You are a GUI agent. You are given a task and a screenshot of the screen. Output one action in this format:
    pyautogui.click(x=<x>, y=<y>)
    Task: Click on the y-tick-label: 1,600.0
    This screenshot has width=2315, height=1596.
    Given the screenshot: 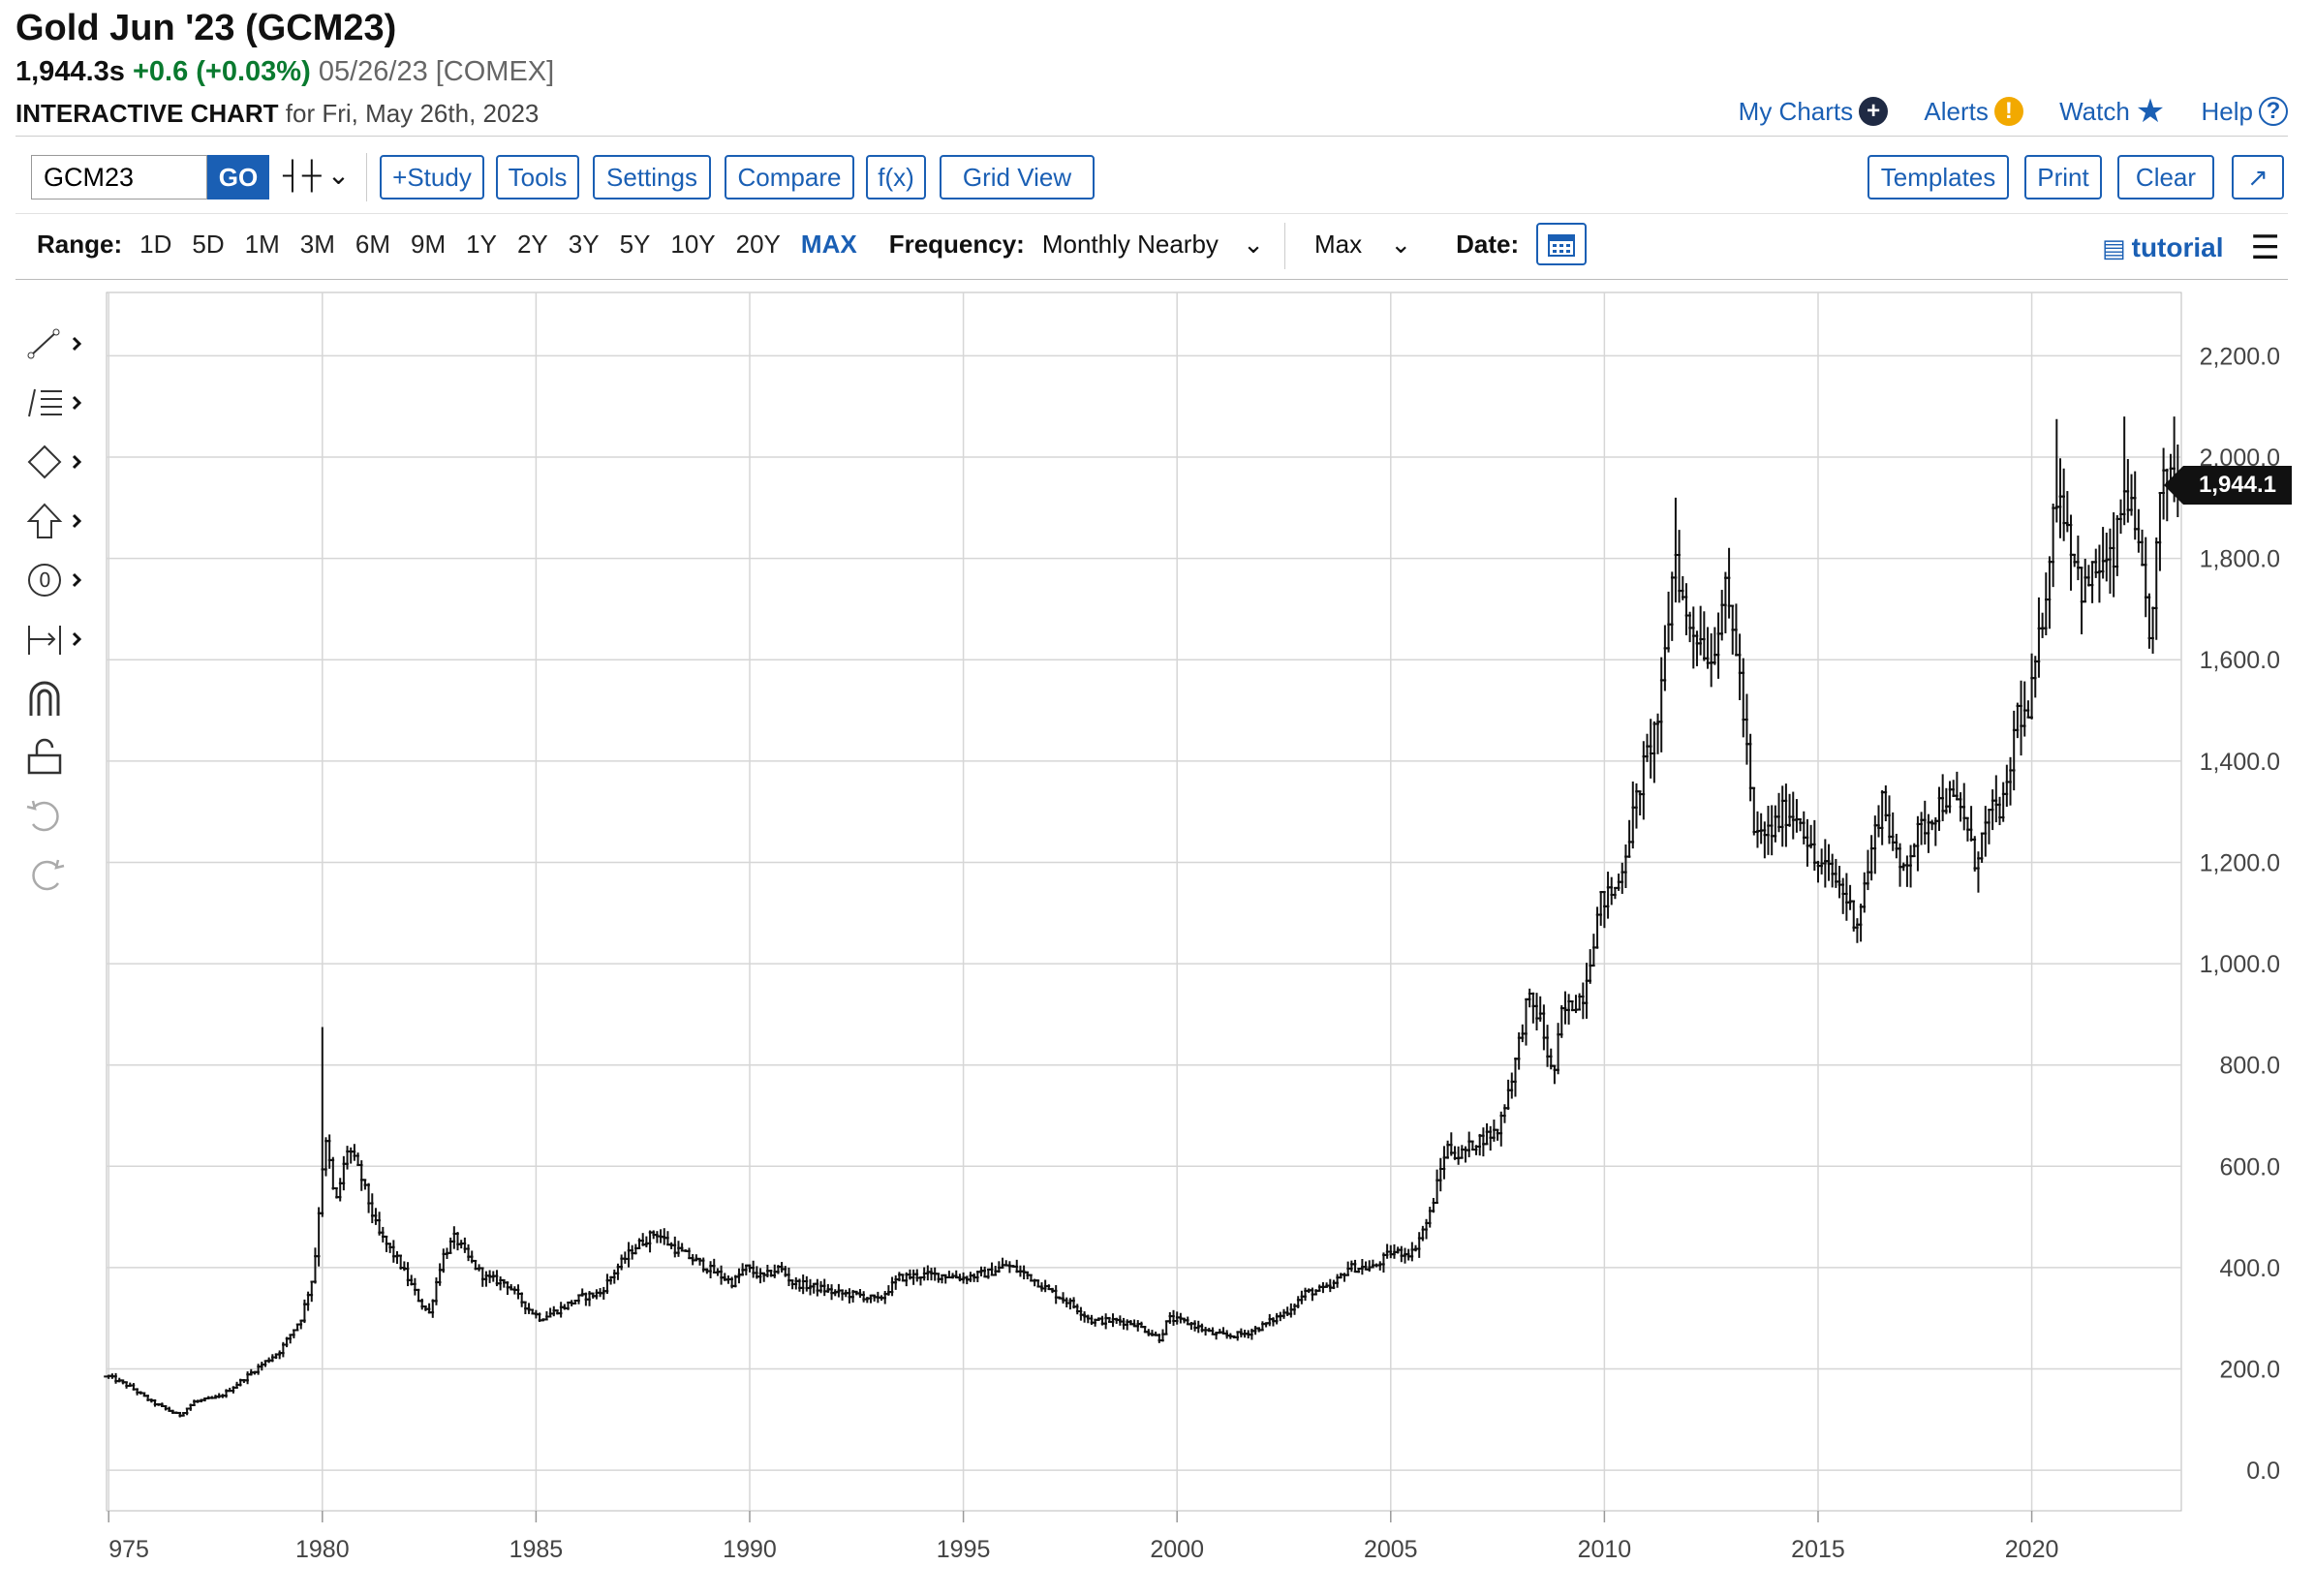 What is the action you would take?
    pyautogui.click(x=2240, y=660)
    